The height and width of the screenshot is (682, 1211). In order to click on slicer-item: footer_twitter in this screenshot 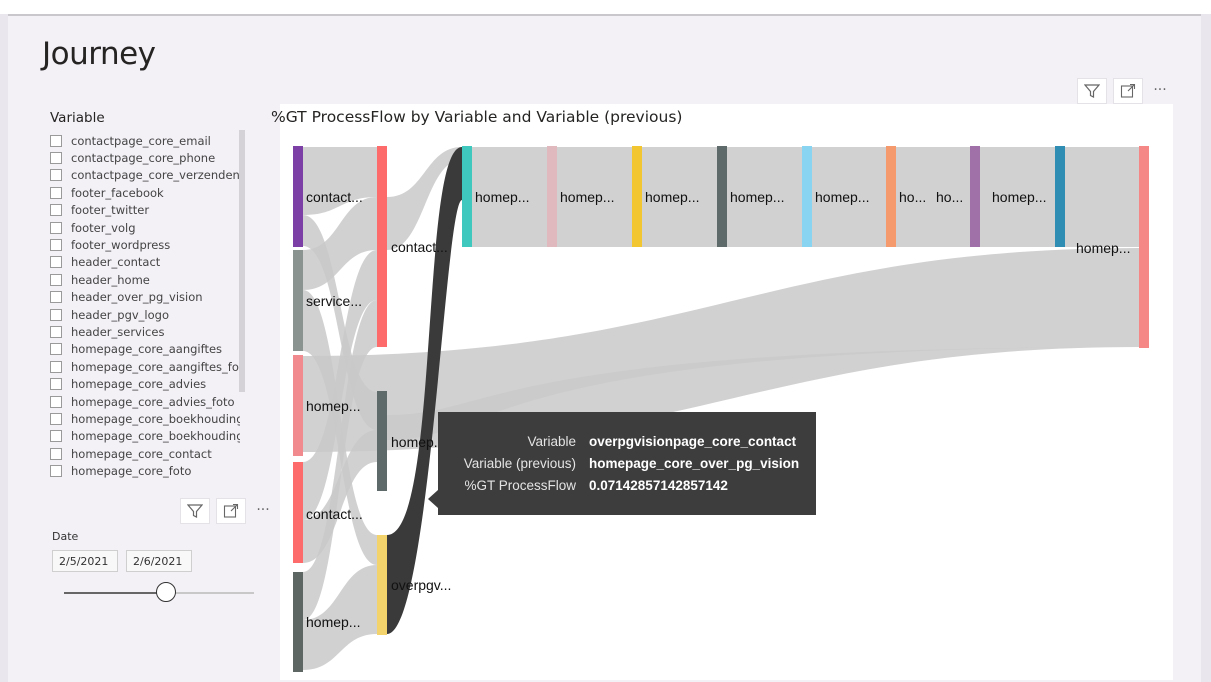, I will do `click(145, 210)`.